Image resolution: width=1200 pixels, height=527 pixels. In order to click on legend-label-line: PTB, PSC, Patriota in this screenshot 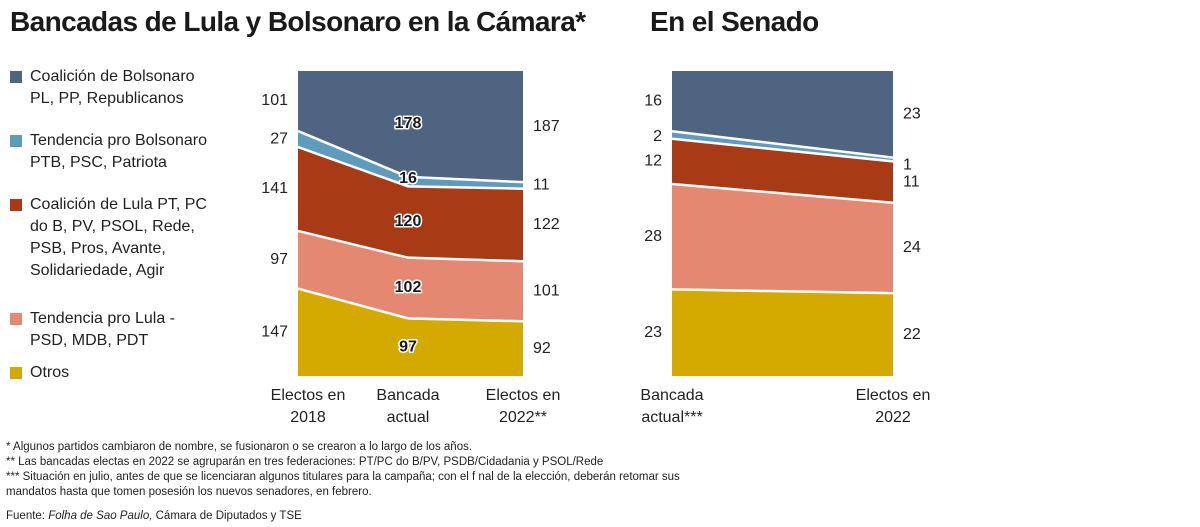, I will do `click(98, 162)`.